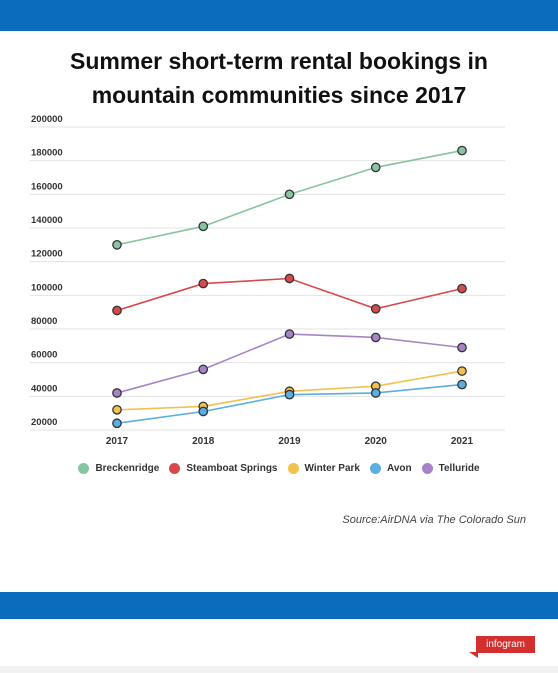  Describe the element at coordinates (279, 61) in the screenshot. I see `chart-title-line-1: Summer short-term rental bookings in` at that location.